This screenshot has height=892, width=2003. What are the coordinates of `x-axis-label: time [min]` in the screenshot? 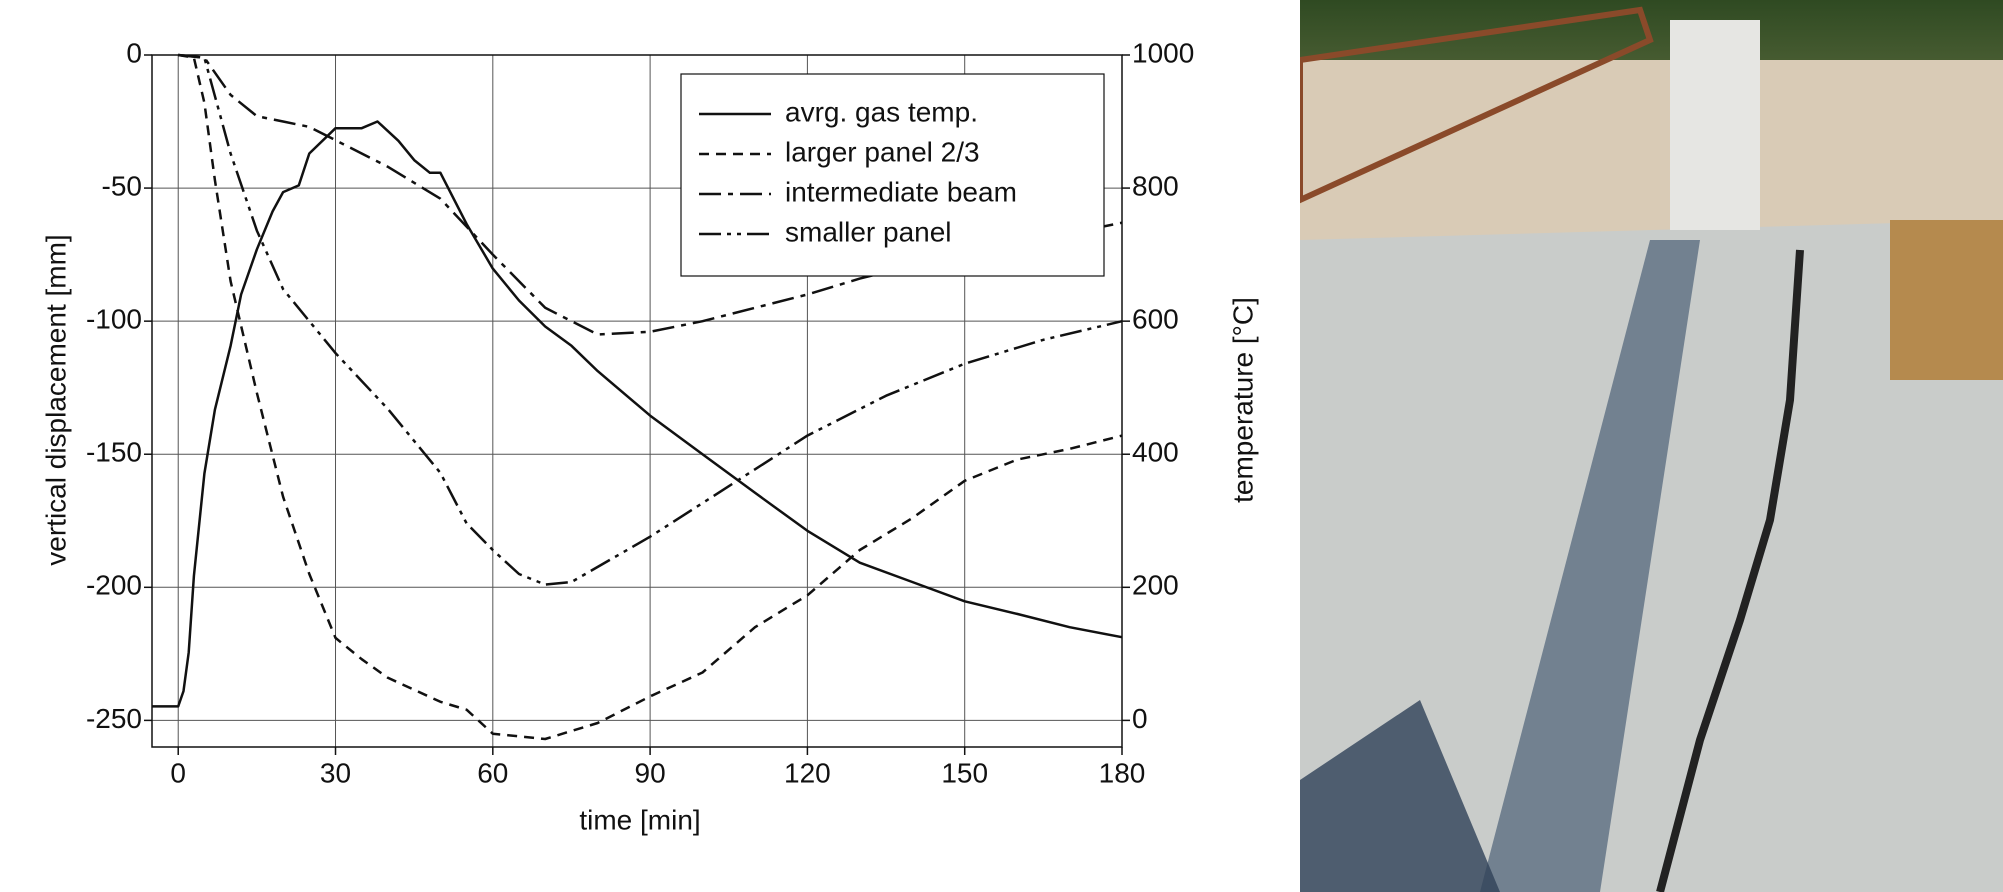 It's located at (639, 819).